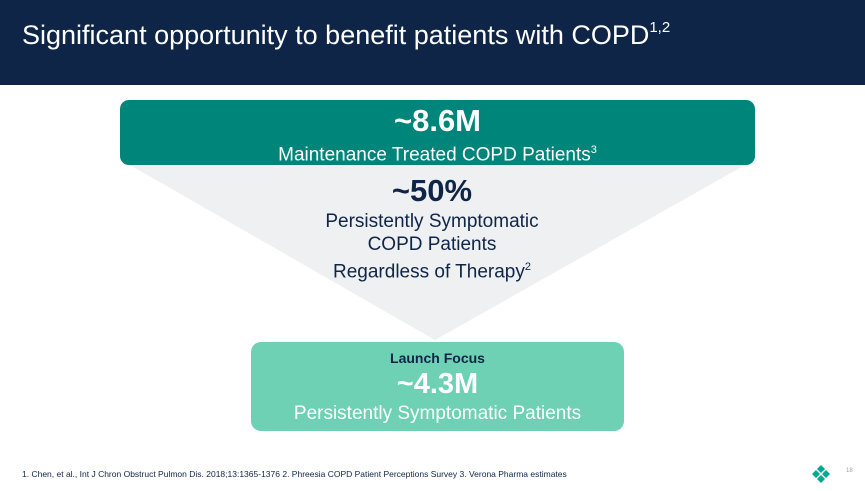  I want to click on top-box-label-text: Maintenance Treated COPD Patients, so click(434, 155).